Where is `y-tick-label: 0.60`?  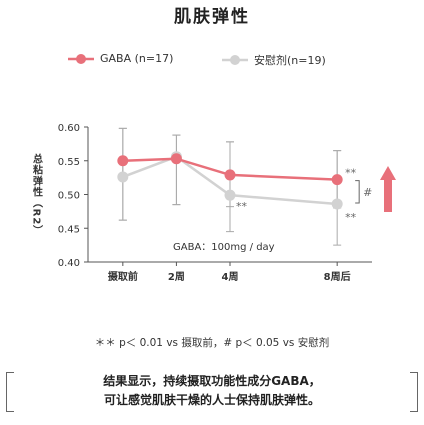
y-tick-label: 0.60 is located at coordinates (69, 128).